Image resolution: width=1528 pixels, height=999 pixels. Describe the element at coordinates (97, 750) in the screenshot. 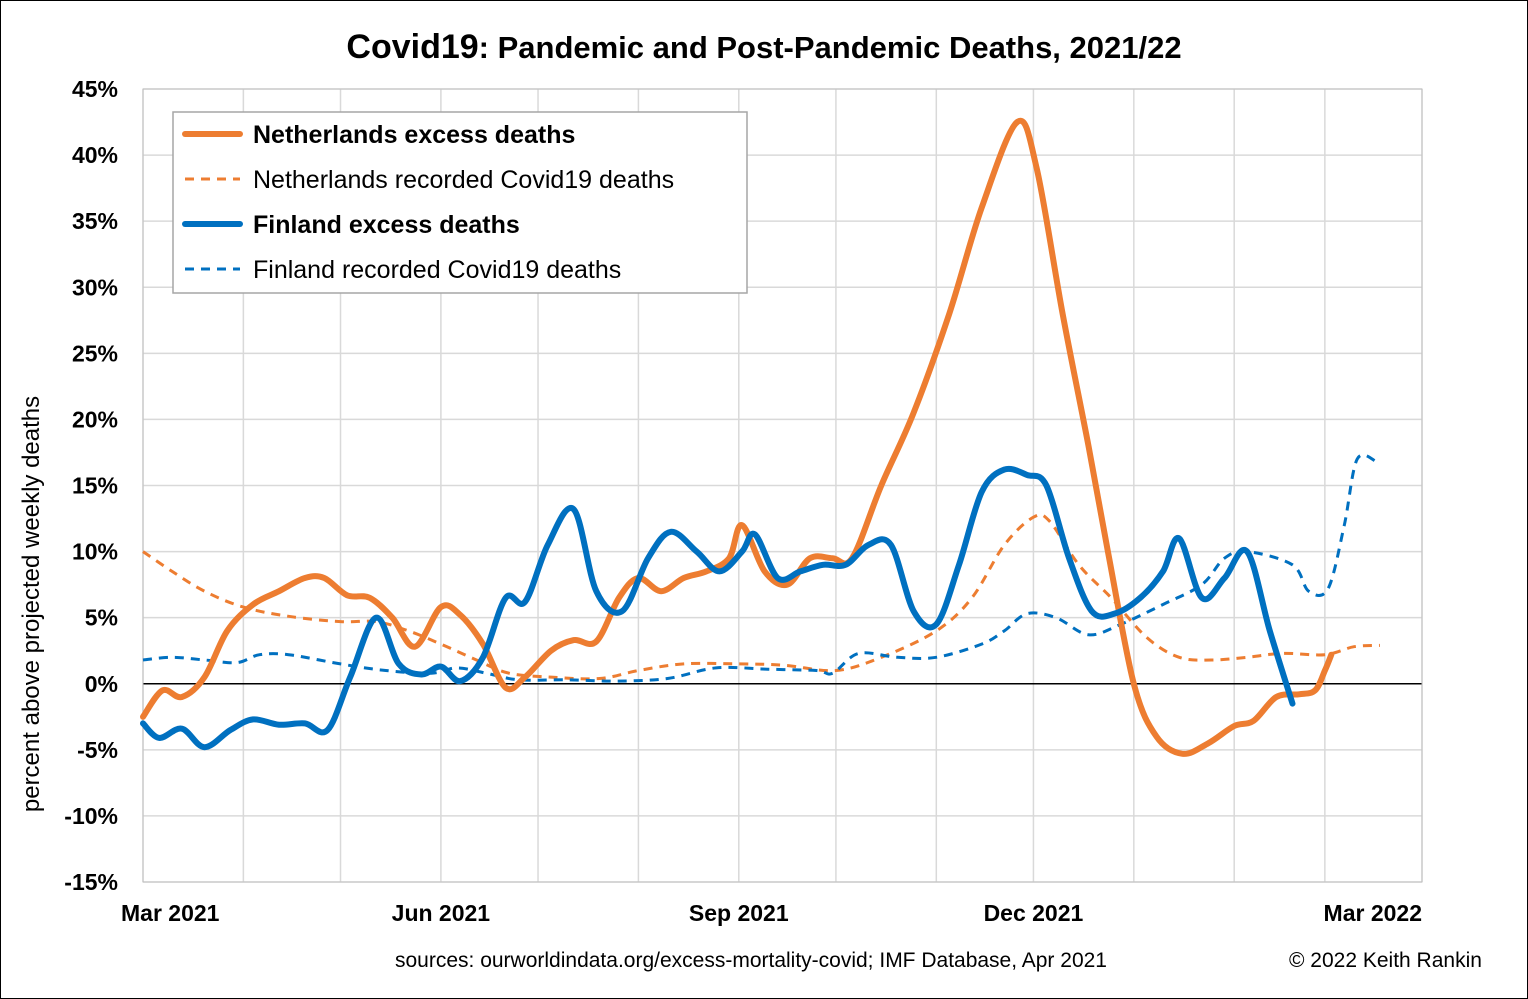

I see `y-tick-label: -5%` at that location.